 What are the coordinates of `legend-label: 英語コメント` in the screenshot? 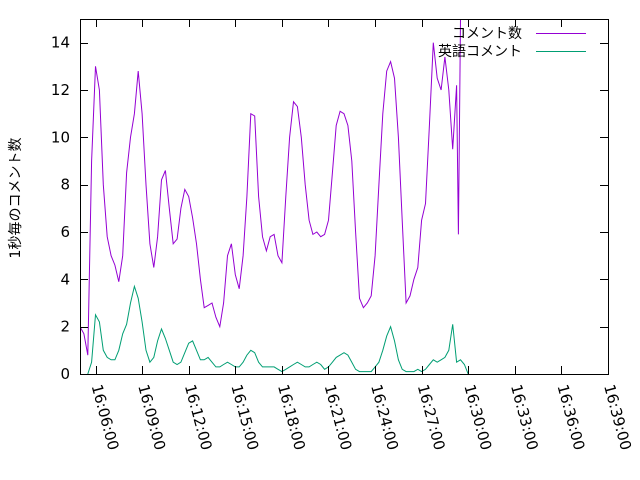 It's located at (480, 51).